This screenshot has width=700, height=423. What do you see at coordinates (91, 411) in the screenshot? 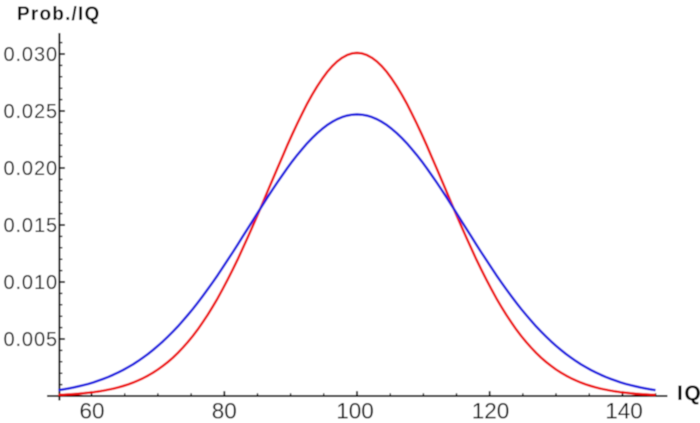
I see `svg-text: 60` at bounding box center [91, 411].